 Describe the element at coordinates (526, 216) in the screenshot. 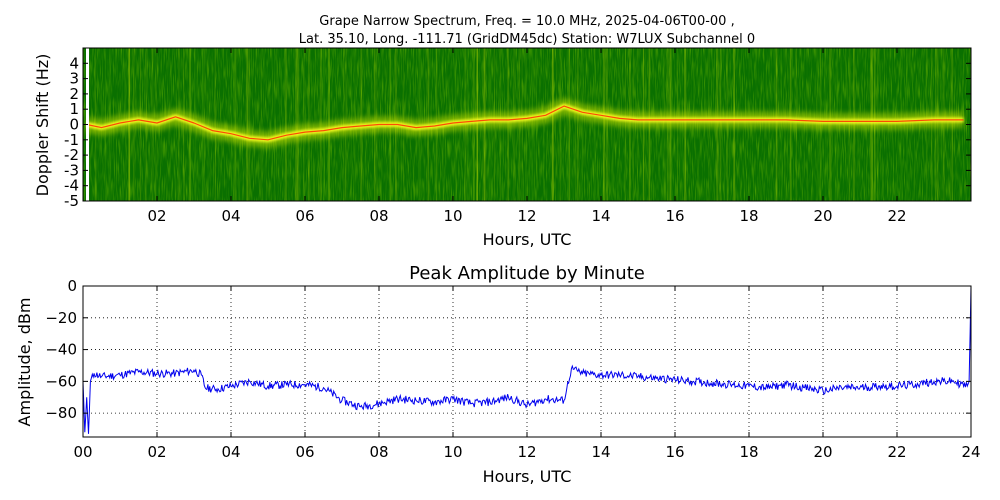

I see `spectrogram-x-tick-label: 12` at that location.